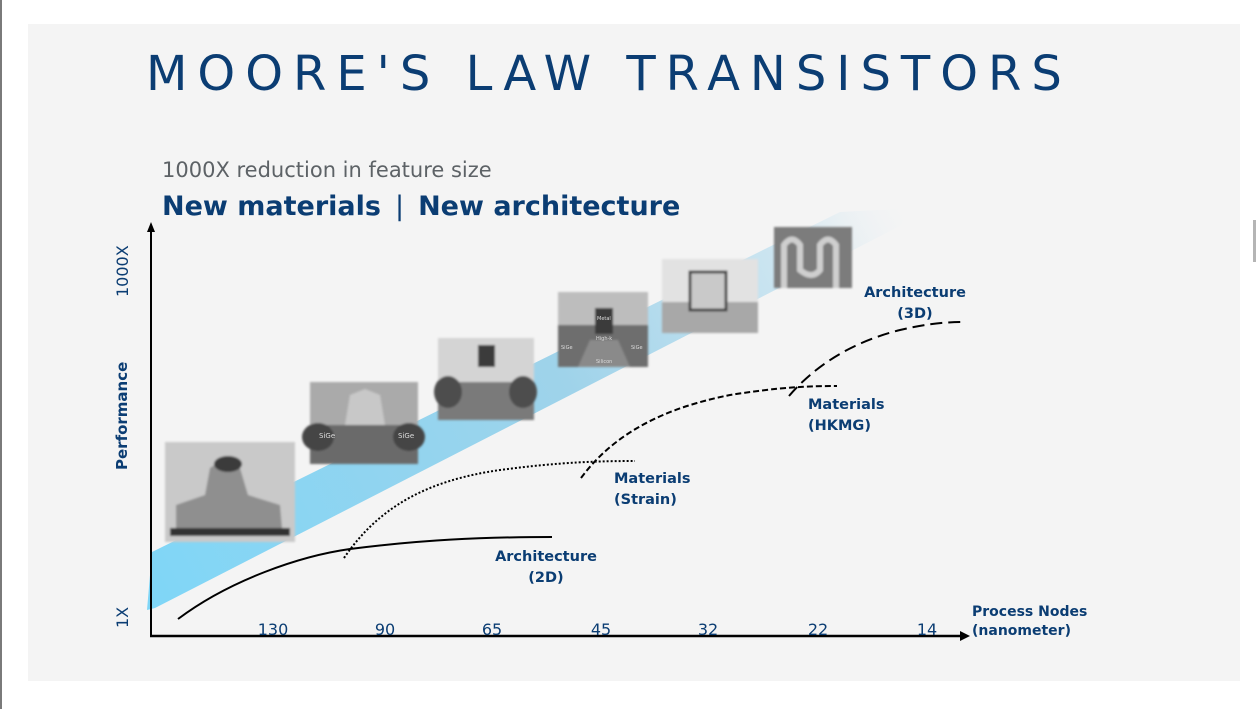 The image size is (1256, 709). I want to click on tem-image-32nm, so click(710, 296).